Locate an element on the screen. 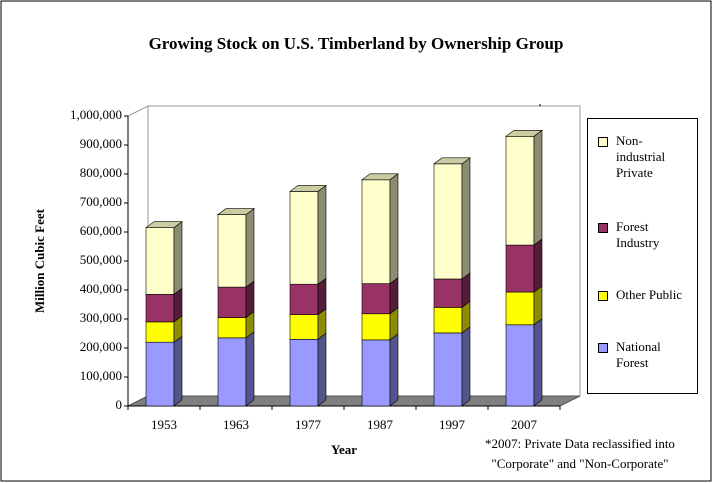 Image resolution: width=713 pixels, height=483 pixels. legend-item: Non-industrial Private is located at coordinates (643, 157).